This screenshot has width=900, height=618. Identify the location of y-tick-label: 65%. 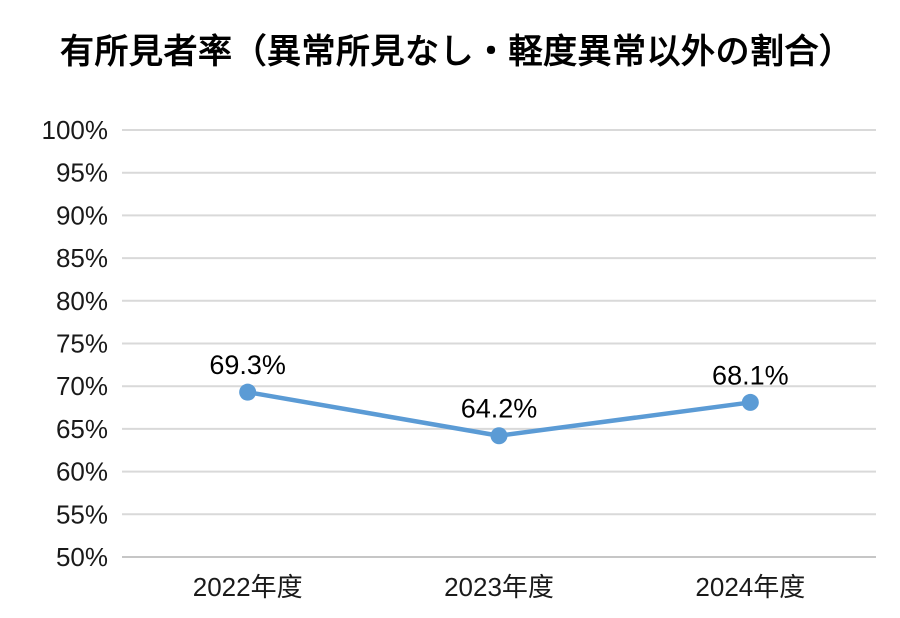
(82, 429).